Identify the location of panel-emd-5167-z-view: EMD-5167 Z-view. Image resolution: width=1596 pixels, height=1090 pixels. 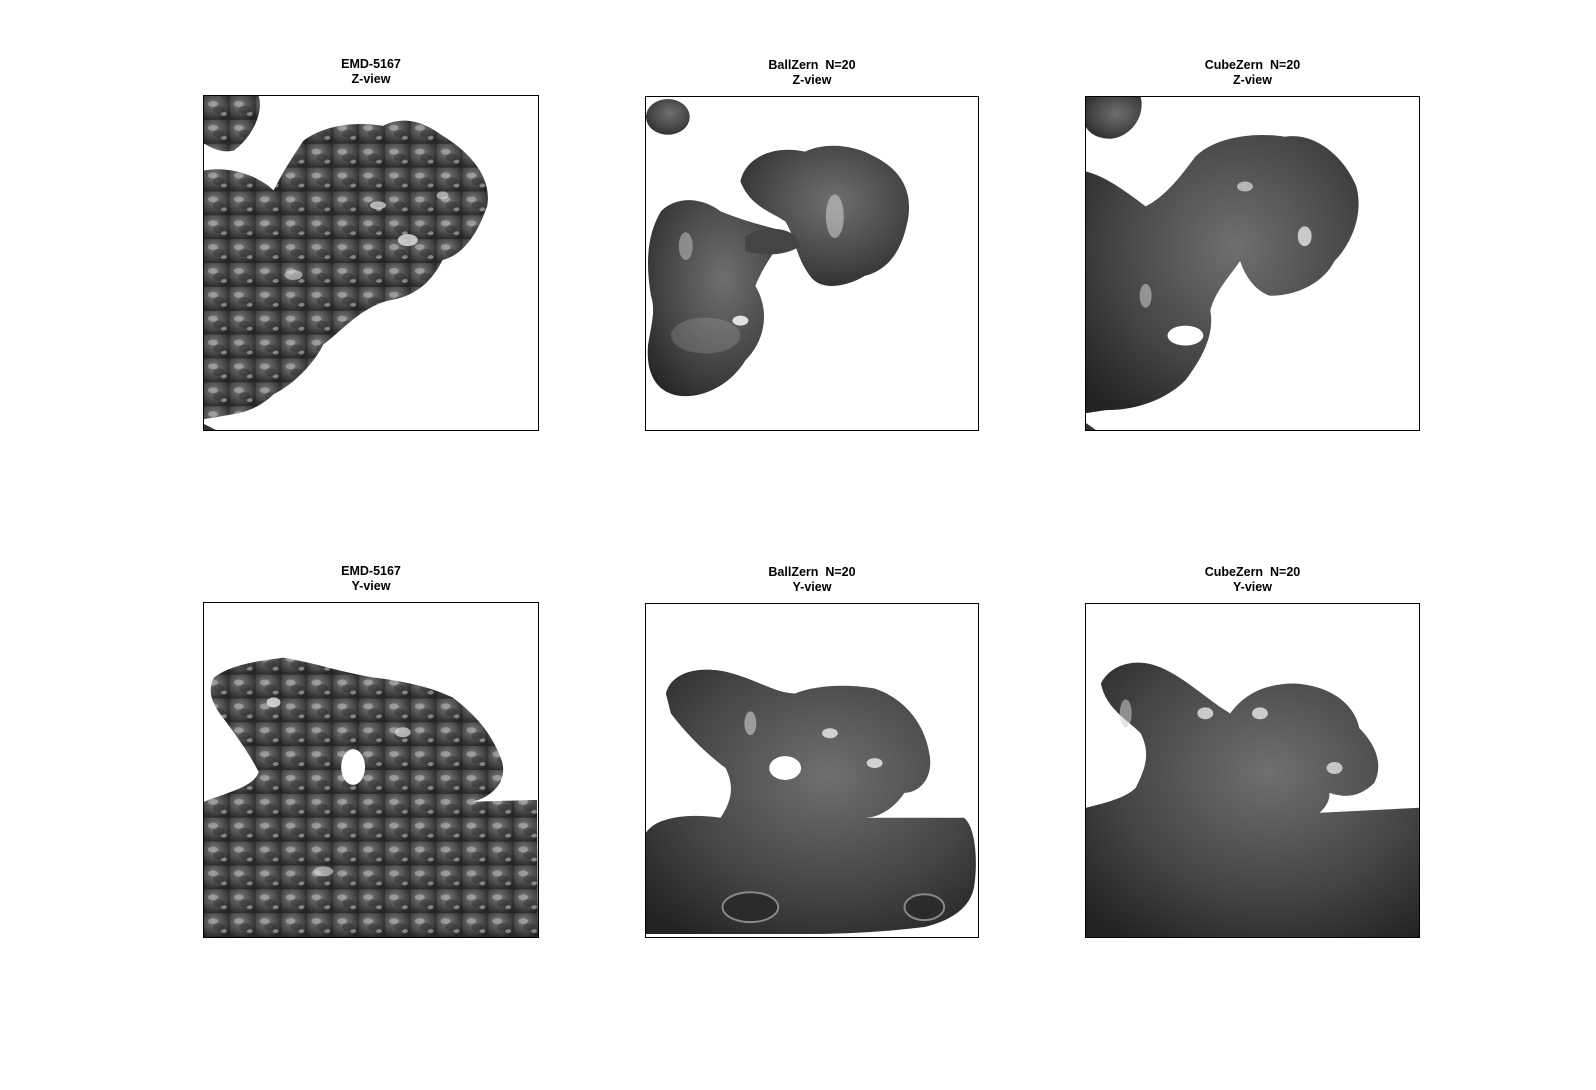
(371, 244).